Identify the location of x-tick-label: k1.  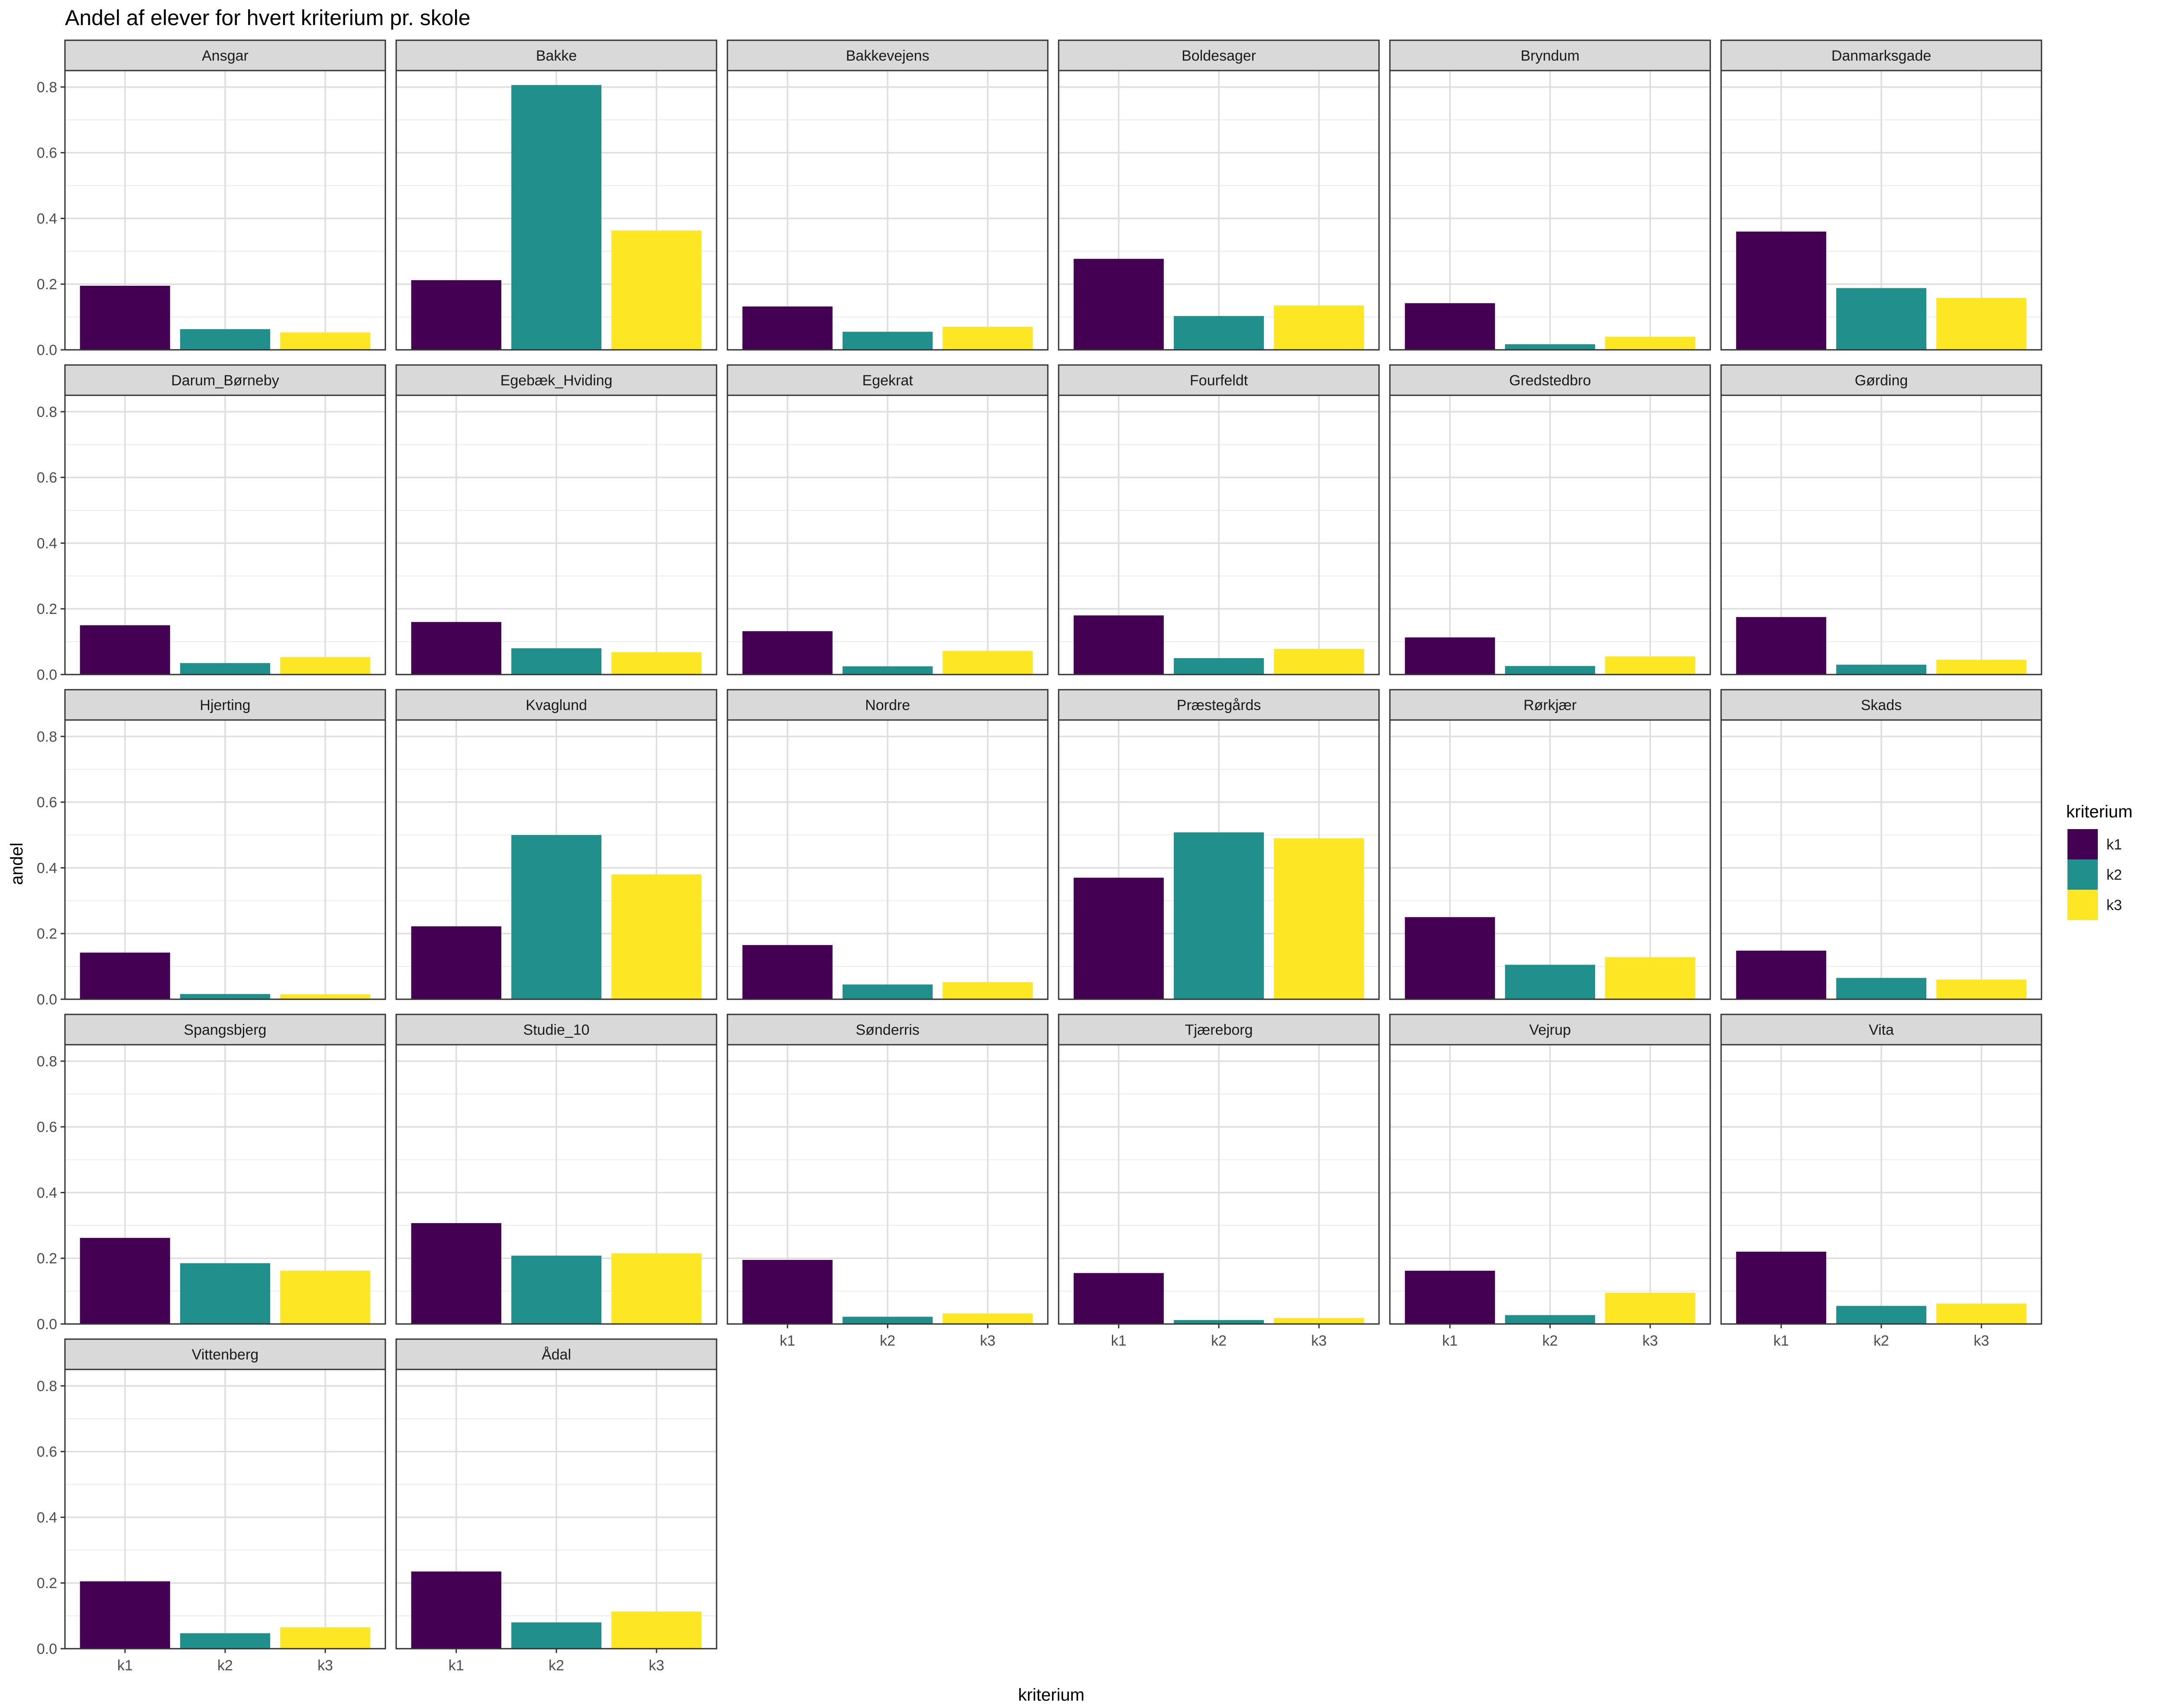
(1450, 1341).